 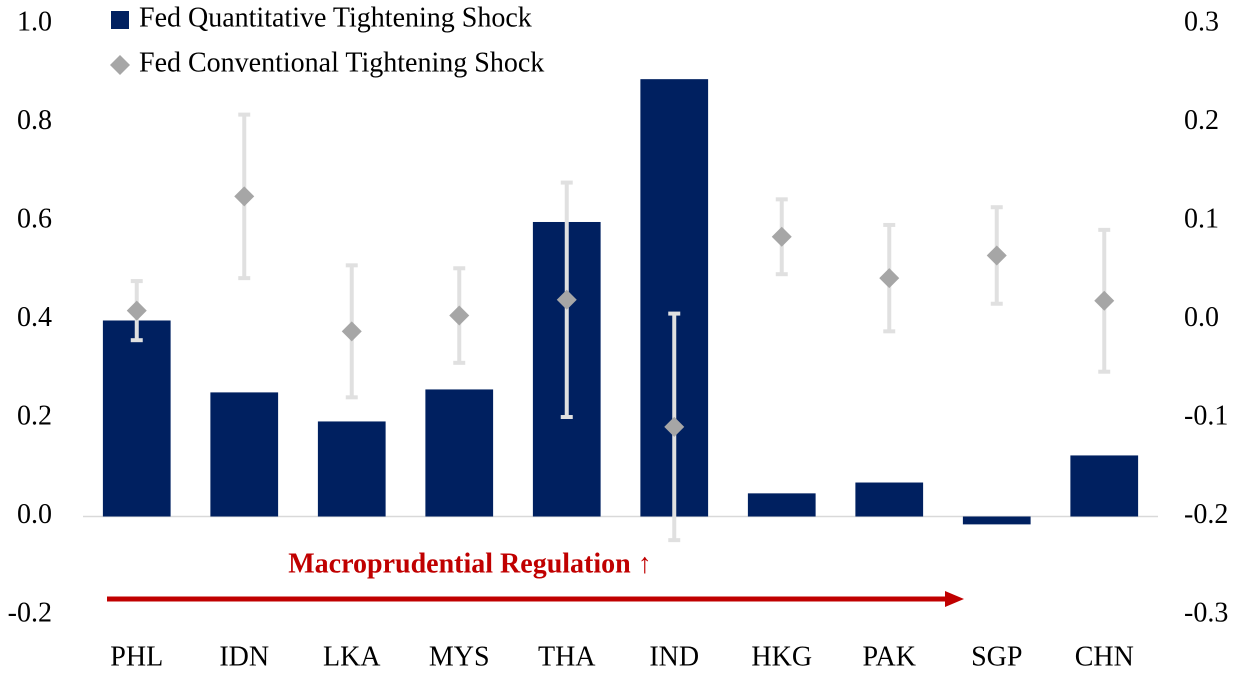 What do you see at coordinates (34, 317) in the screenshot?
I see `yticks-label: 0.4` at bounding box center [34, 317].